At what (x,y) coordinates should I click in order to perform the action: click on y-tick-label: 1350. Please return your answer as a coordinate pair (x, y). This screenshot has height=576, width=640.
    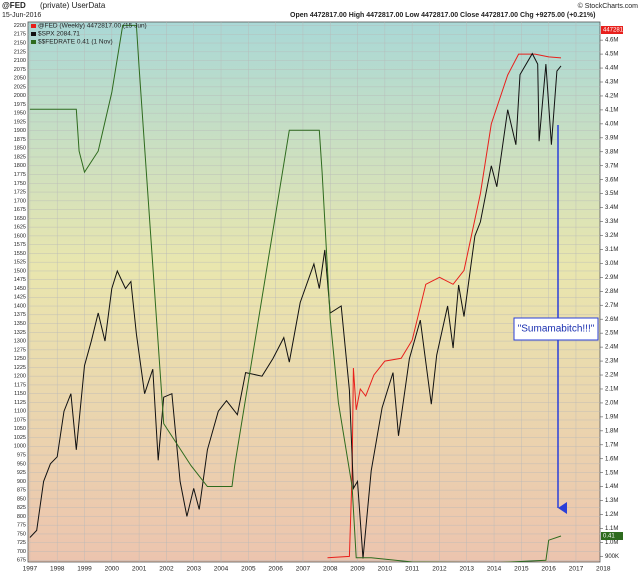
    Looking at the image, I should click on (20, 324).